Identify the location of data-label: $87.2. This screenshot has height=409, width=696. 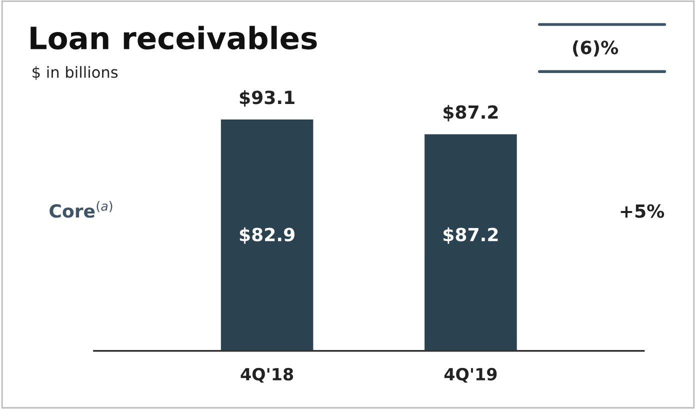
(471, 113).